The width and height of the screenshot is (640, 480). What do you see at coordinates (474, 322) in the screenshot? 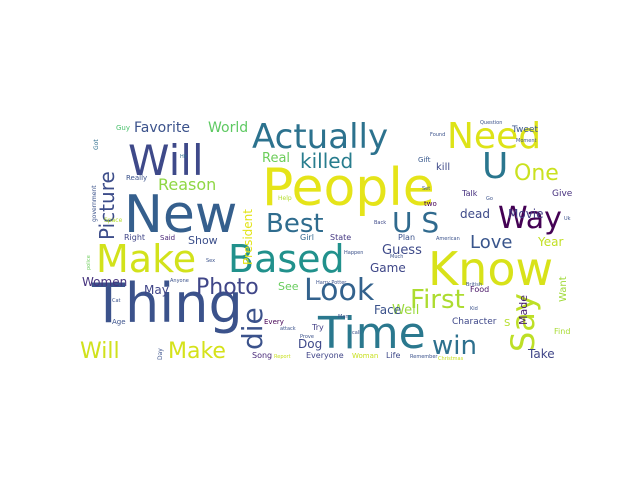
I see `word-character: Character` at bounding box center [474, 322].